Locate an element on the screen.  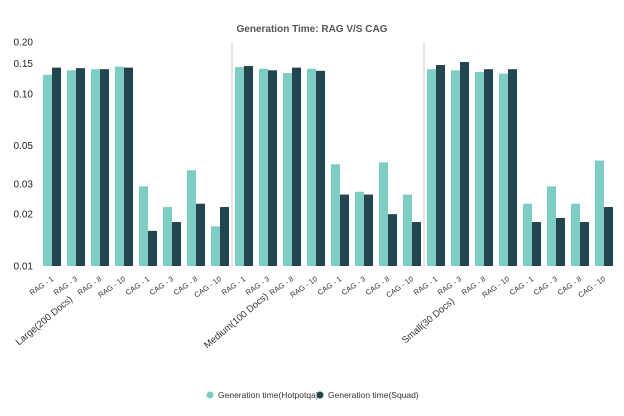
legend-label: Generation time(Squad) is located at coordinates (373, 395).